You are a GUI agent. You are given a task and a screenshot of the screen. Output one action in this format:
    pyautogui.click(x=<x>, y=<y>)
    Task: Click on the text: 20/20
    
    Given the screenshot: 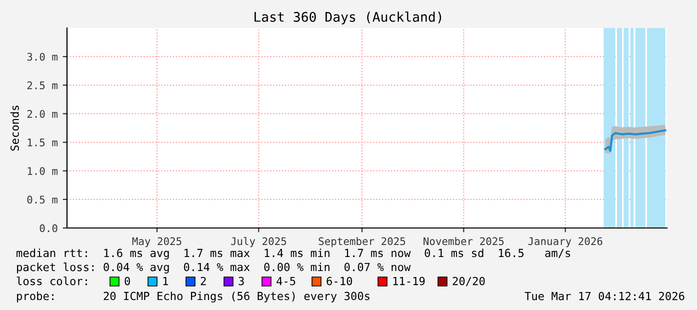 What is the action you would take?
    pyautogui.click(x=468, y=281)
    